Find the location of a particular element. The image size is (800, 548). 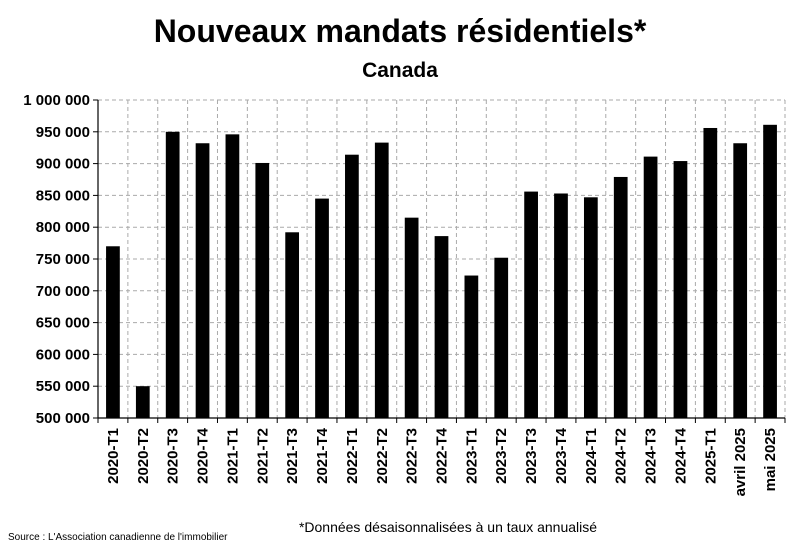

x-tick-label: 2021-T3 is located at coordinates (292, 456).